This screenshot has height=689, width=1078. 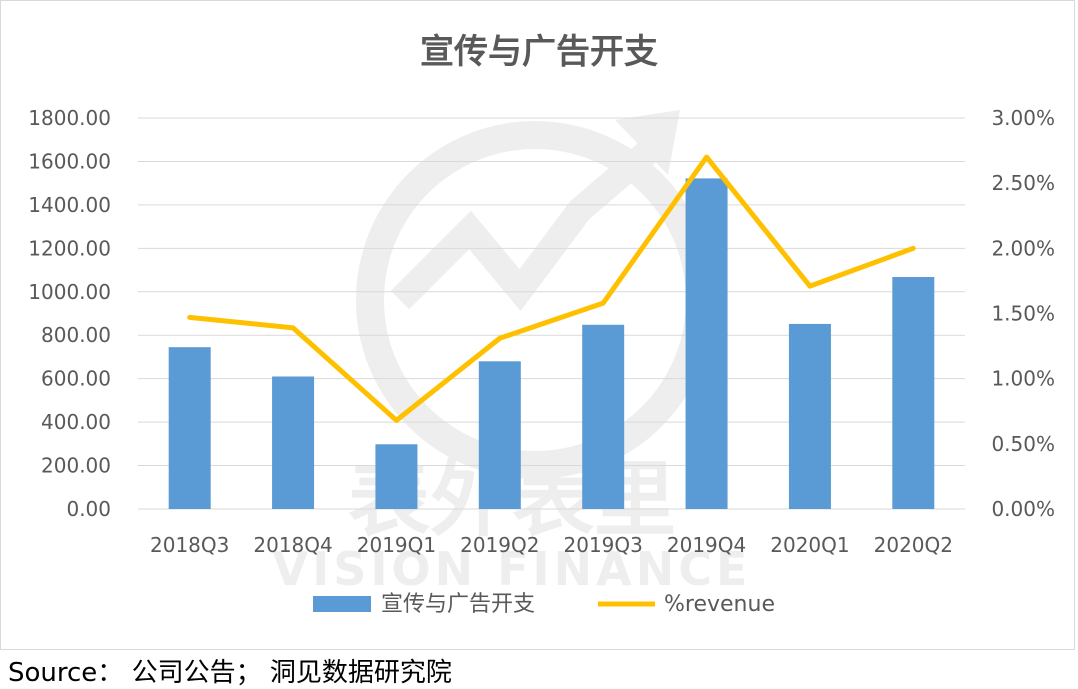 What do you see at coordinates (512, 569) in the screenshot?
I see `watermark-en: VISION FINANCE` at bounding box center [512, 569].